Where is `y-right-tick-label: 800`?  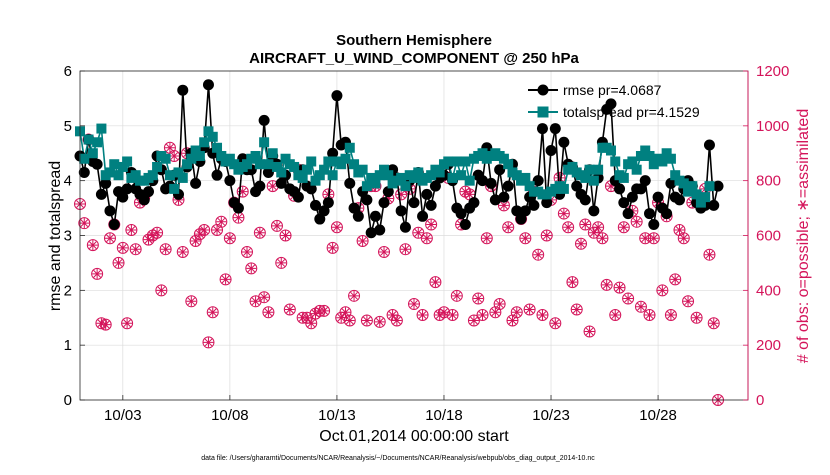
y-right-tick-label: 800 is located at coordinates (768, 181).